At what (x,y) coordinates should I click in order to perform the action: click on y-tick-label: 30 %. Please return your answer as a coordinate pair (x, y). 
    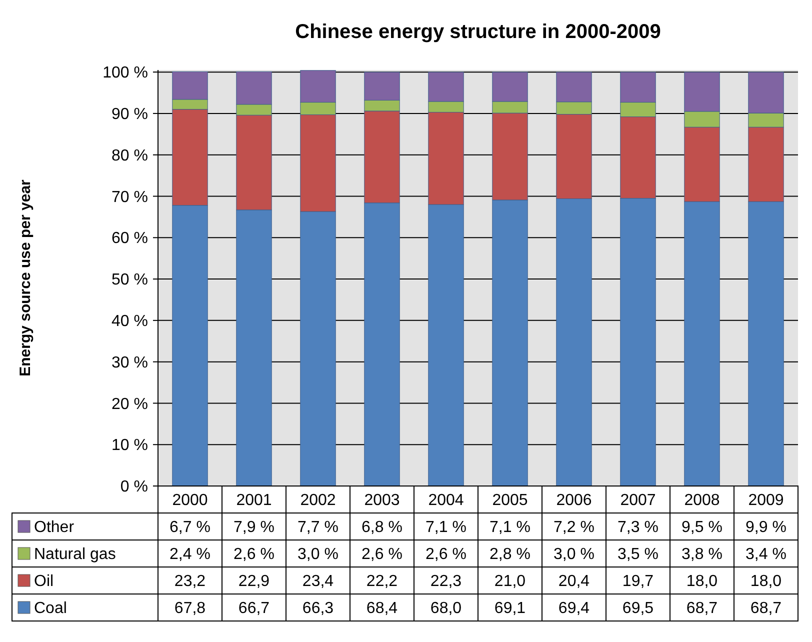
    Looking at the image, I should click on (130, 363).